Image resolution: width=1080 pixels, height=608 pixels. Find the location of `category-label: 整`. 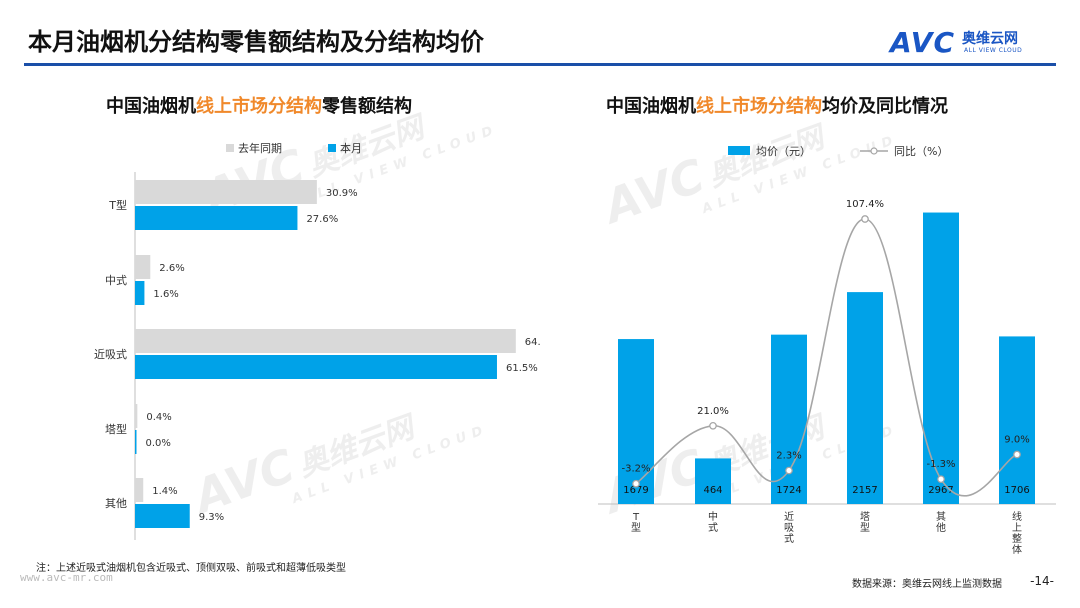

category-label: 整 is located at coordinates (1017, 538).